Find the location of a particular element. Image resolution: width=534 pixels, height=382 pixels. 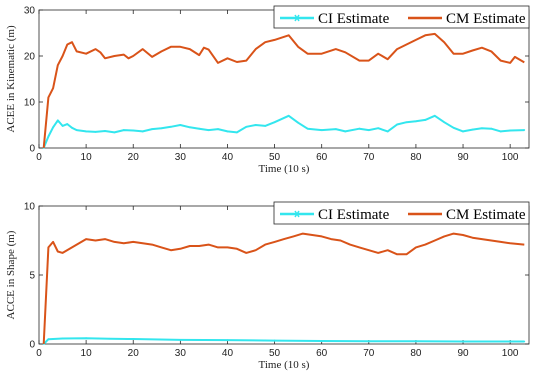

x-tick-label: 0 is located at coordinates (39, 157).